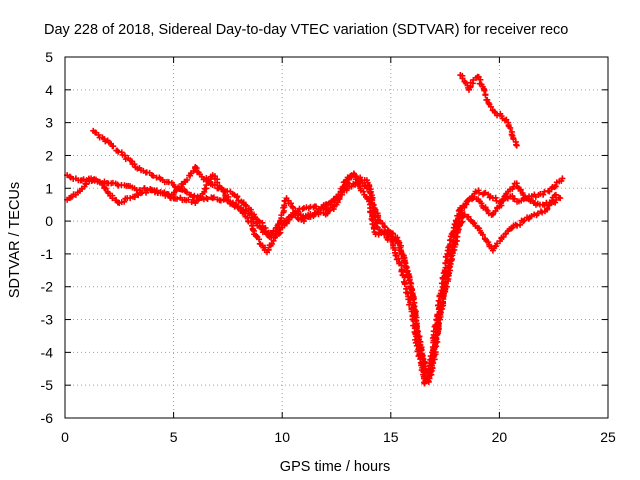 This screenshot has width=640, height=480. I want to click on y-tick-label: -3, so click(47, 320).